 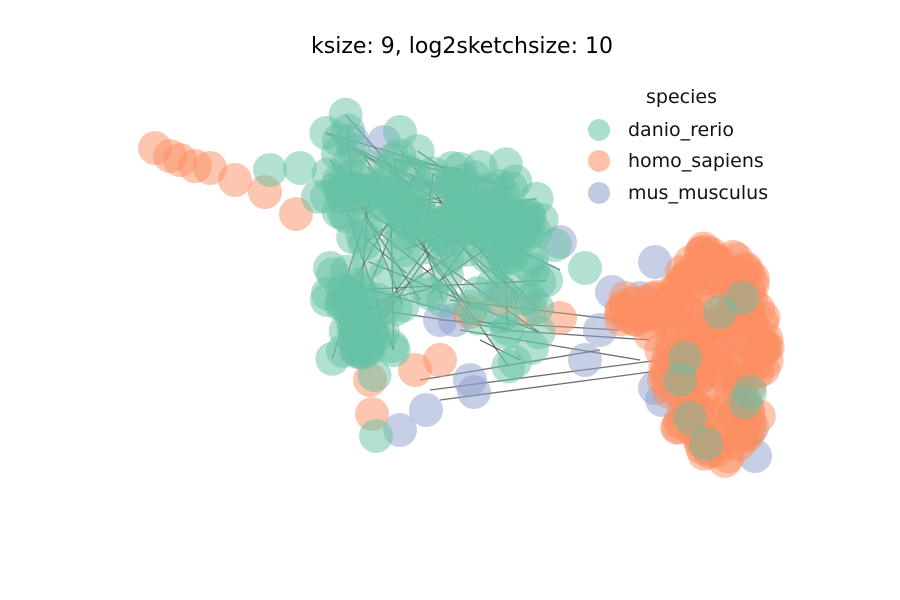 I want to click on legend-entry-danio-rerio: danio_rerio, so click(x=704, y=130).